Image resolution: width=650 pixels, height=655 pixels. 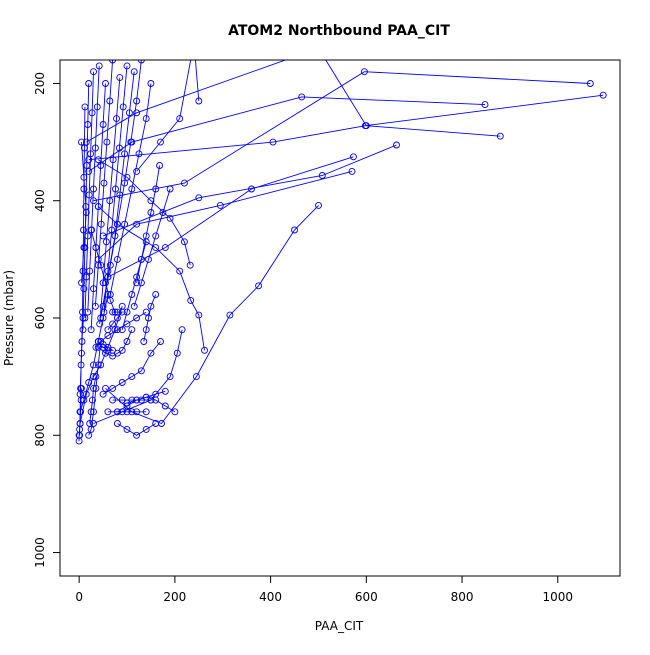 I want to click on x-axis-label: PAA_CIT, so click(x=339, y=626).